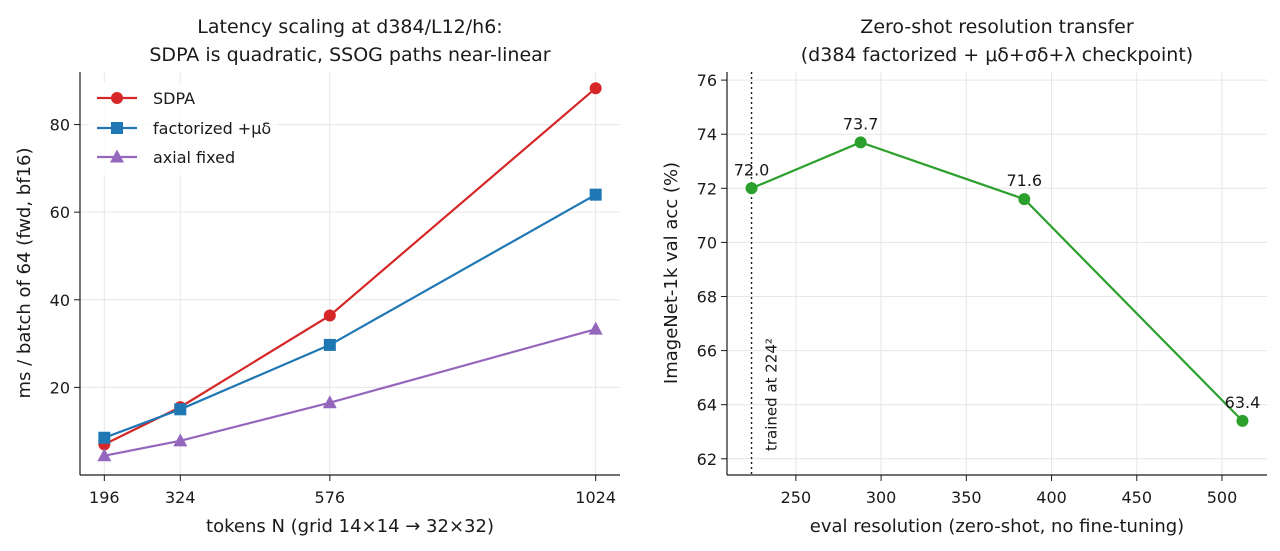 The height and width of the screenshot is (551, 1280). What do you see at coordinates (595, 497) in the screenshot?
I see `latency-x-tick-label: 1024` at bounding box center [595, 497].